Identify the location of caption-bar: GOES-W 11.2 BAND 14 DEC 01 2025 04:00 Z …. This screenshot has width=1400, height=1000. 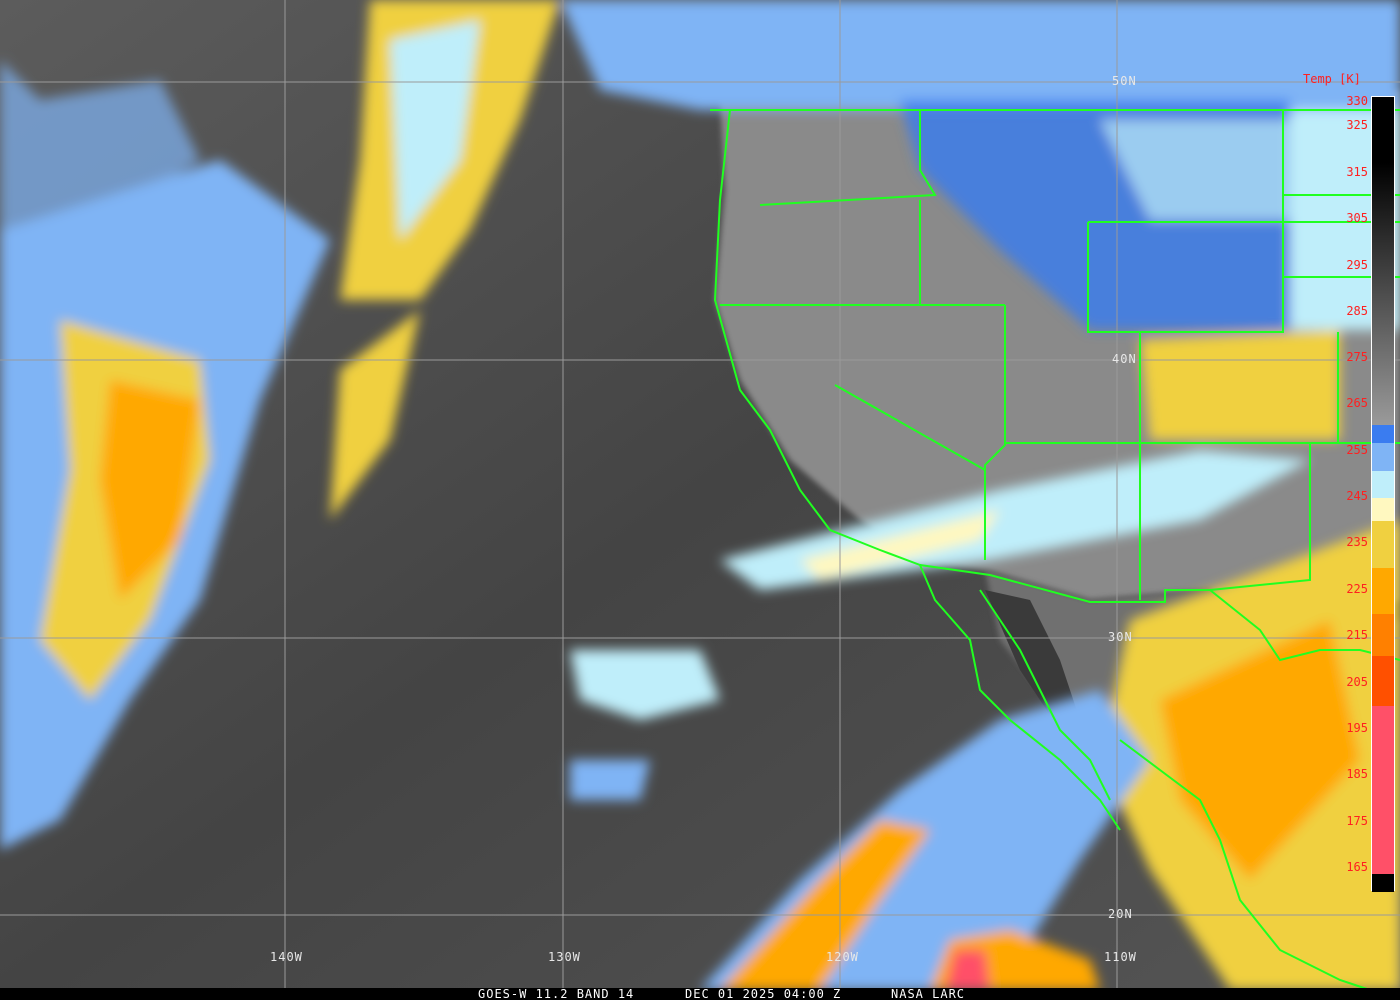
(700, 994).